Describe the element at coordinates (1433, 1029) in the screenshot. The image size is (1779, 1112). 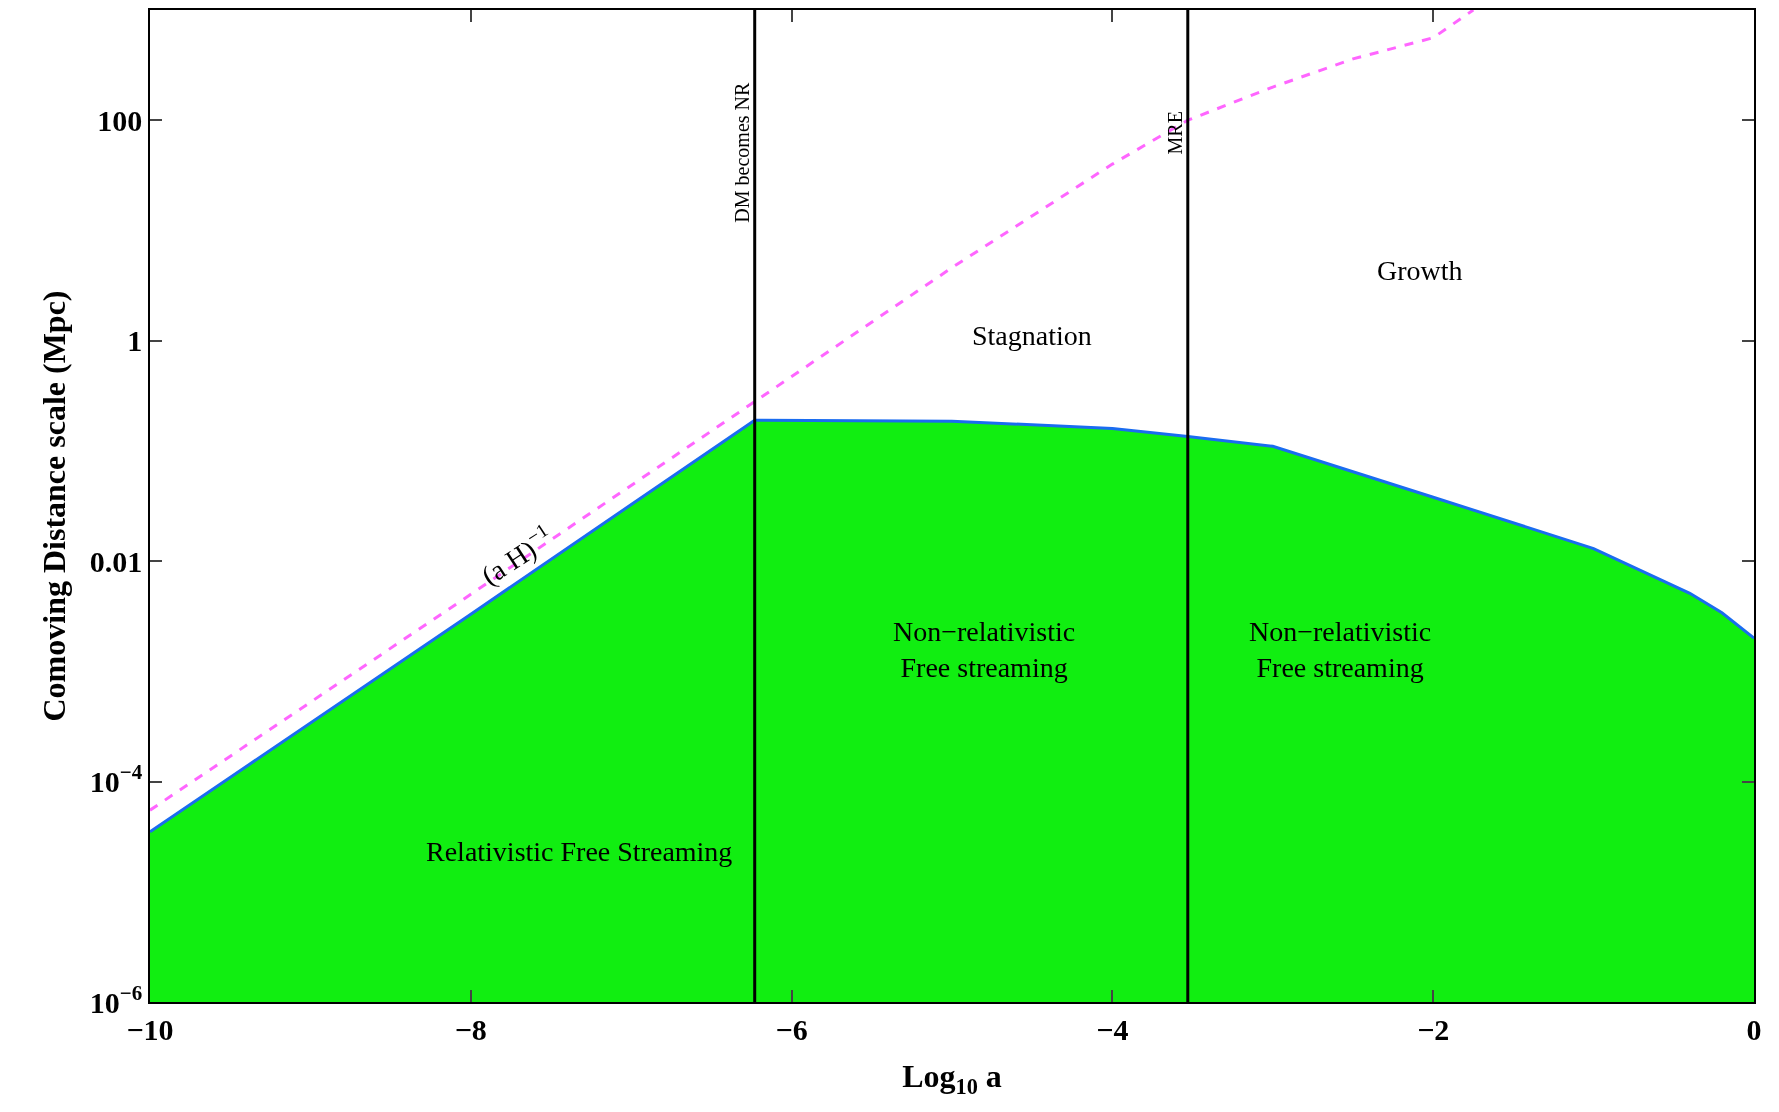
I see `x-tick-label: −2` at that location.